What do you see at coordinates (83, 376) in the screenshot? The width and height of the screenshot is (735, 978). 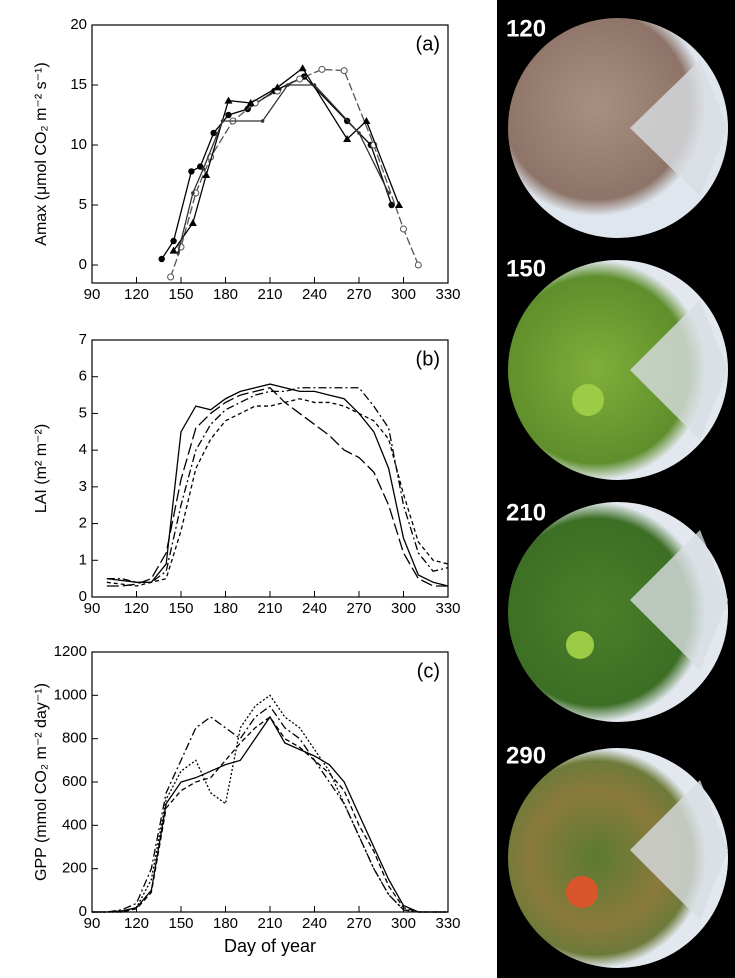 I see `y-tick-label: 6` at bounding box center [83, 376].